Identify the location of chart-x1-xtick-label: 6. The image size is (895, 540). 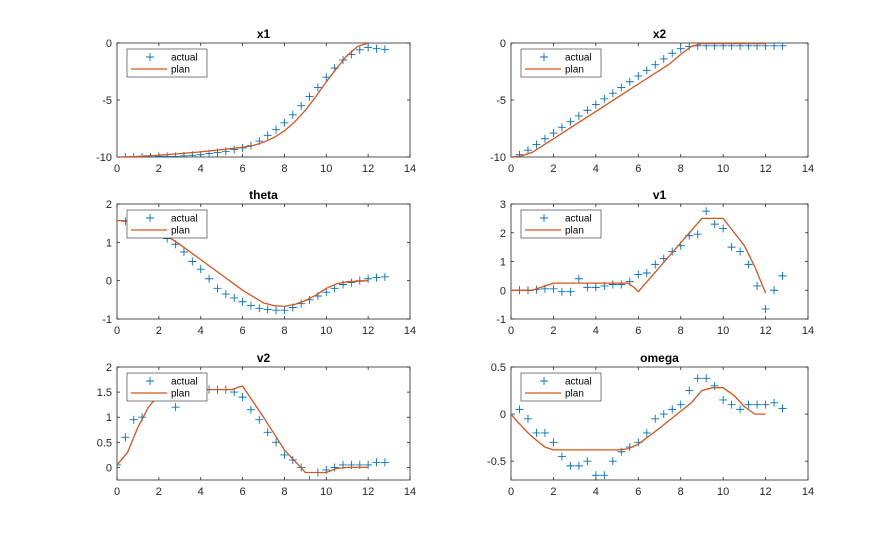
(243, 169).